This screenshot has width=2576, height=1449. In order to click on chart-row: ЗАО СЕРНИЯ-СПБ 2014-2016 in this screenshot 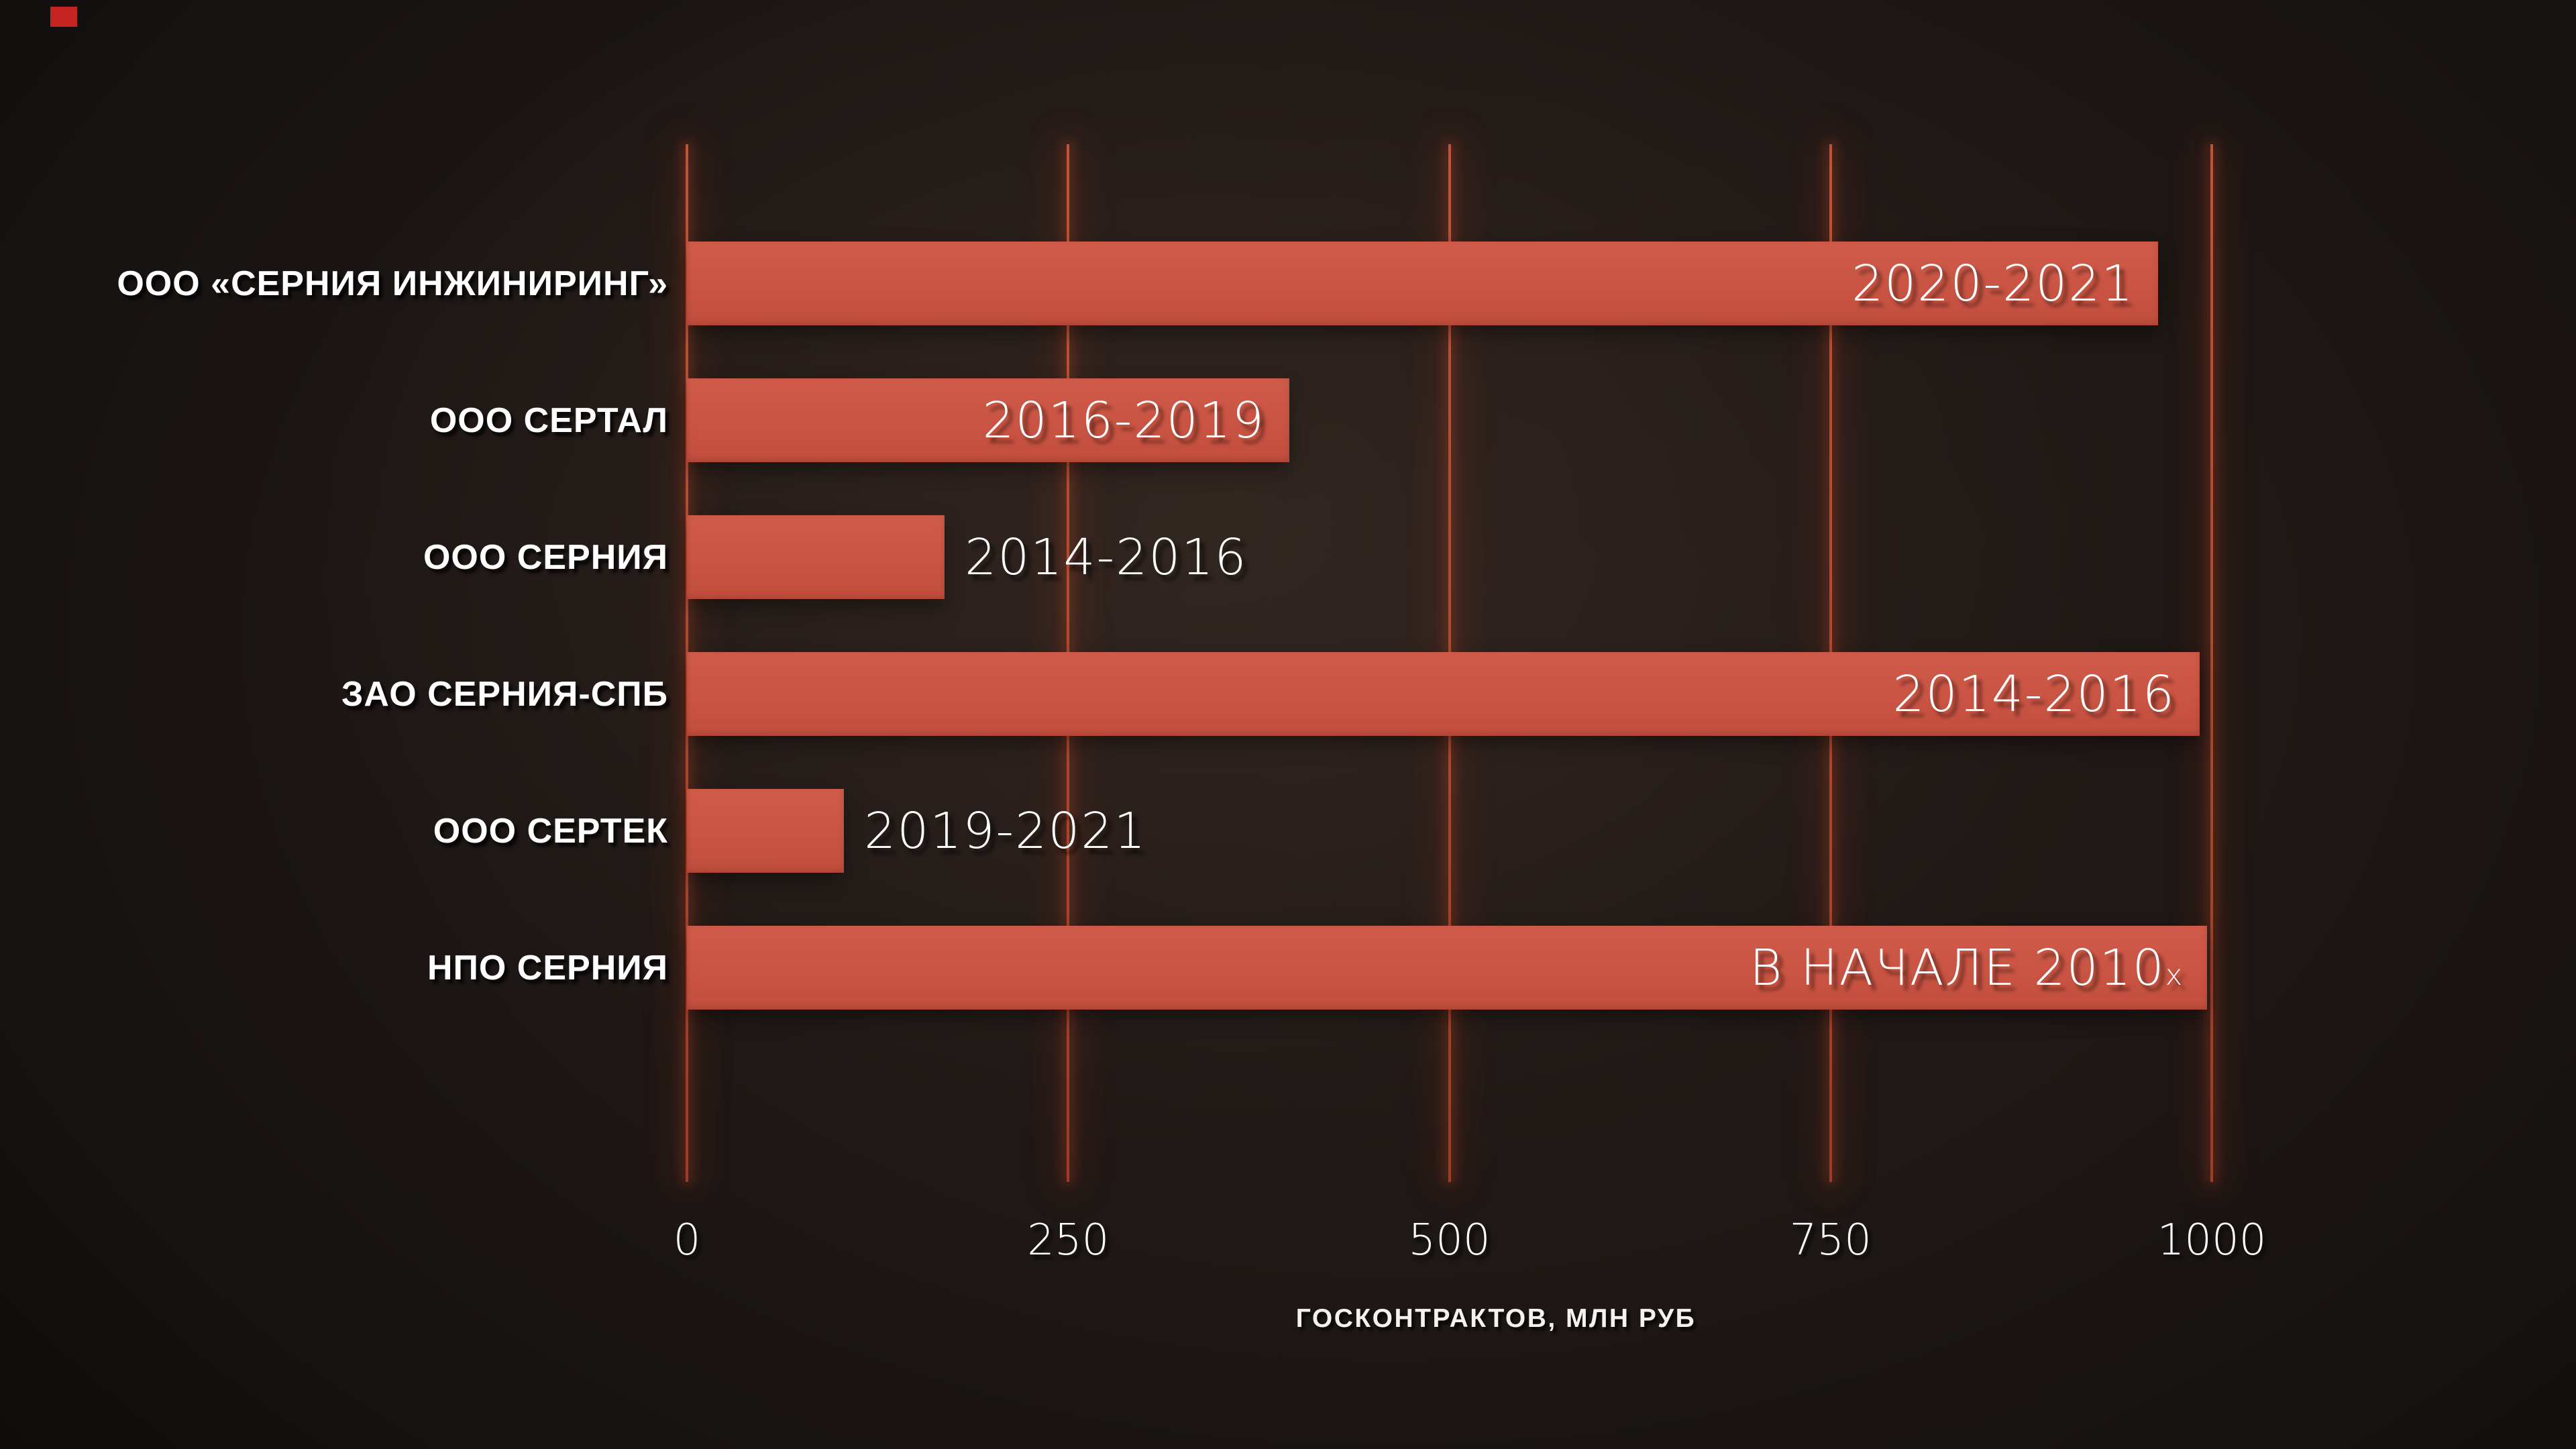, I will do `click(1288, 694)`.